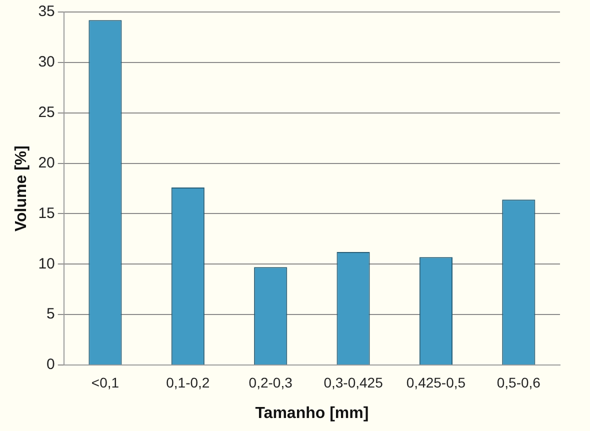  What do you see at coordinates (46, 11) in the screenshot?
I see `y-tick-label: 35` at bounding box center [46, 11].